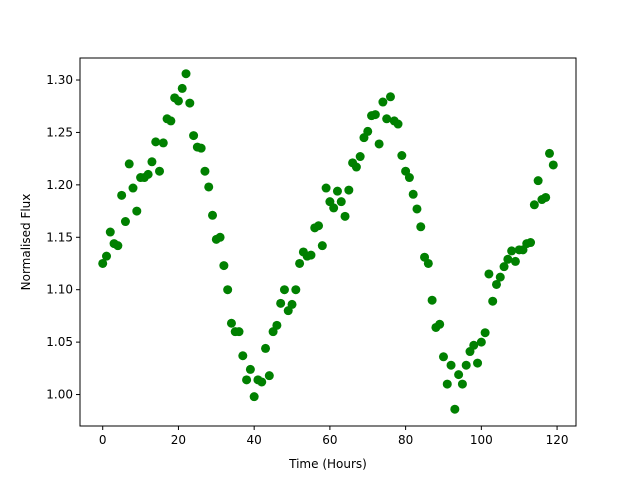  I want to click on y-tick-label: 1.25, so click(59, 132).